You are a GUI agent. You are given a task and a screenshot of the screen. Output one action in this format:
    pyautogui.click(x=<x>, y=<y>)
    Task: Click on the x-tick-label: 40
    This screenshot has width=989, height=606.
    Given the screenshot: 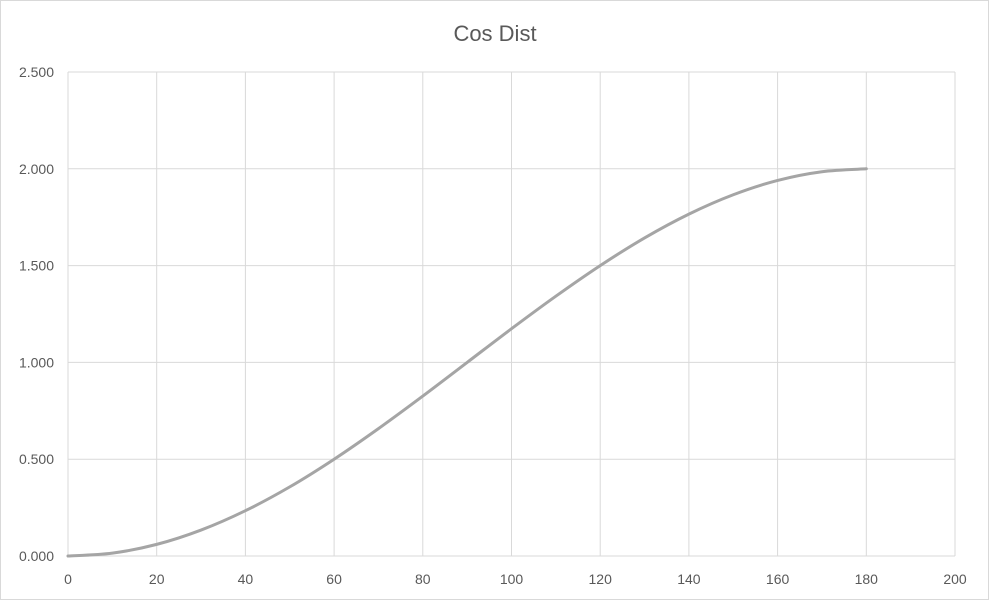 What is the action you would take?
    pyautogui.click(x=246, y=579)
    